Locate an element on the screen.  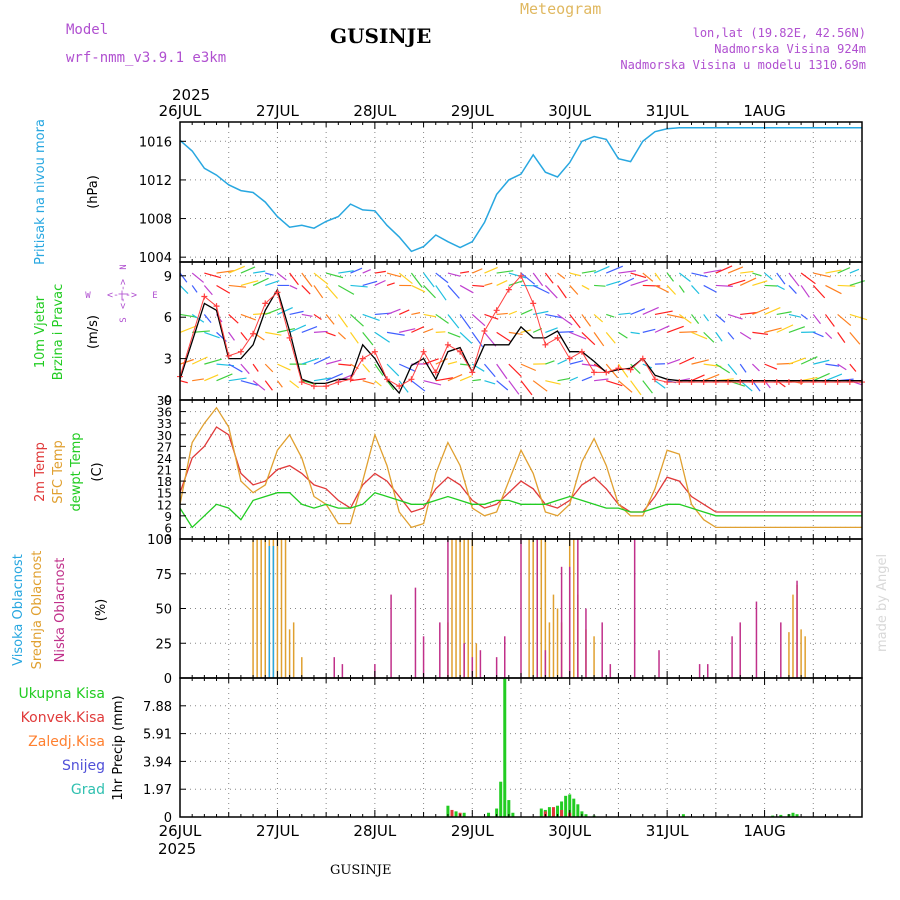
y-tick-label: 1008 is located at coordinates (155, 220).